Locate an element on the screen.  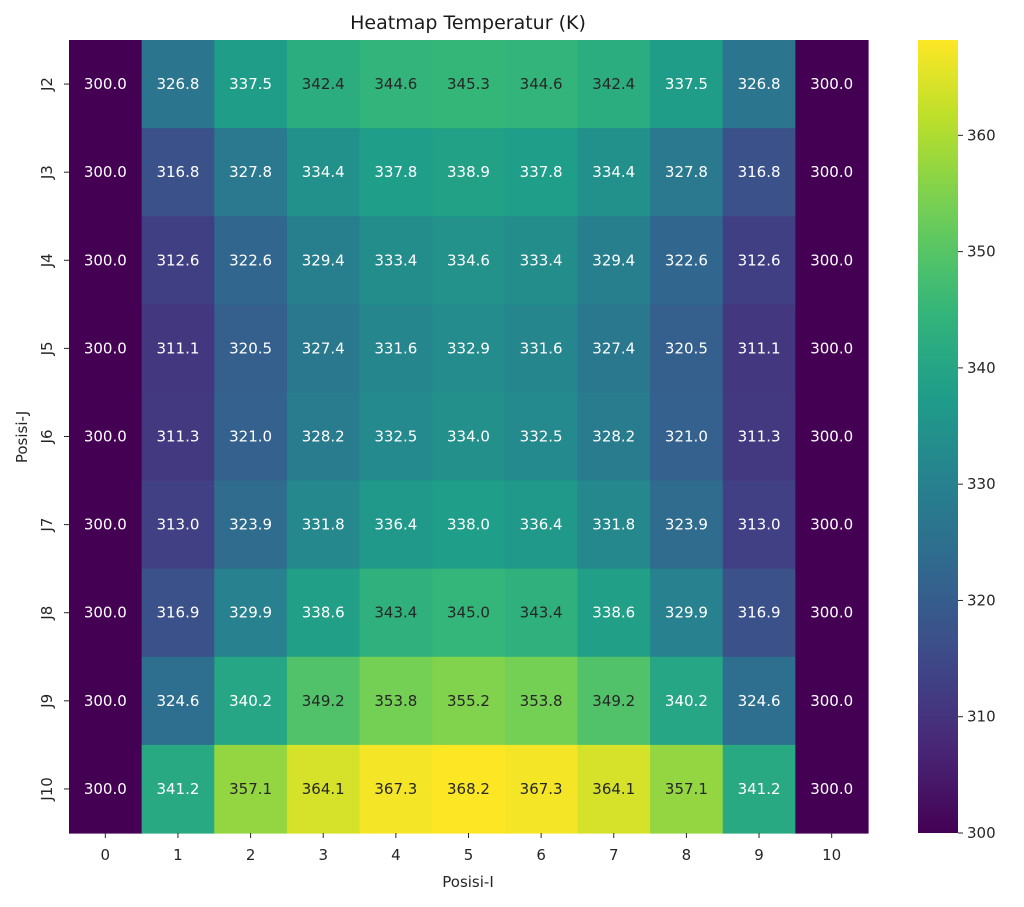
cell-value-label: 367.3 is located at coordinates (541, 789).